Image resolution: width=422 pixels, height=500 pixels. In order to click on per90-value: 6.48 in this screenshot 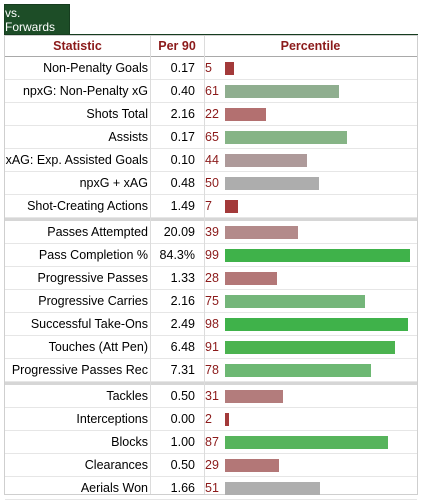, I will do `click(182, 347)`.